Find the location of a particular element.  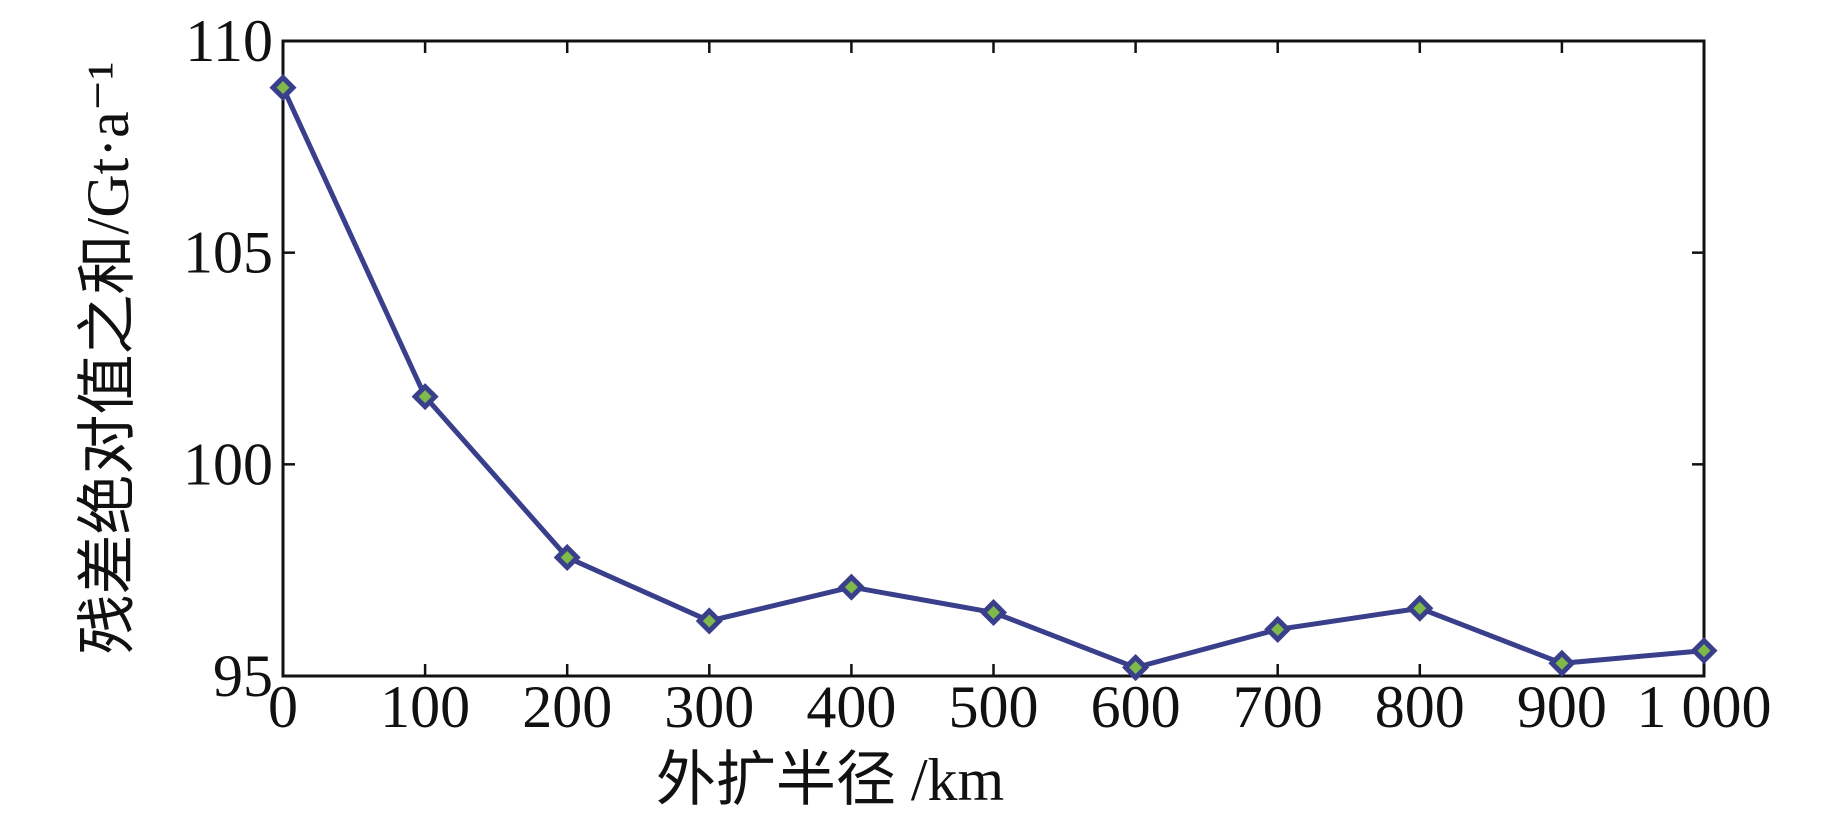

x-tick-label: 0 is located at coordinates (283, 707).